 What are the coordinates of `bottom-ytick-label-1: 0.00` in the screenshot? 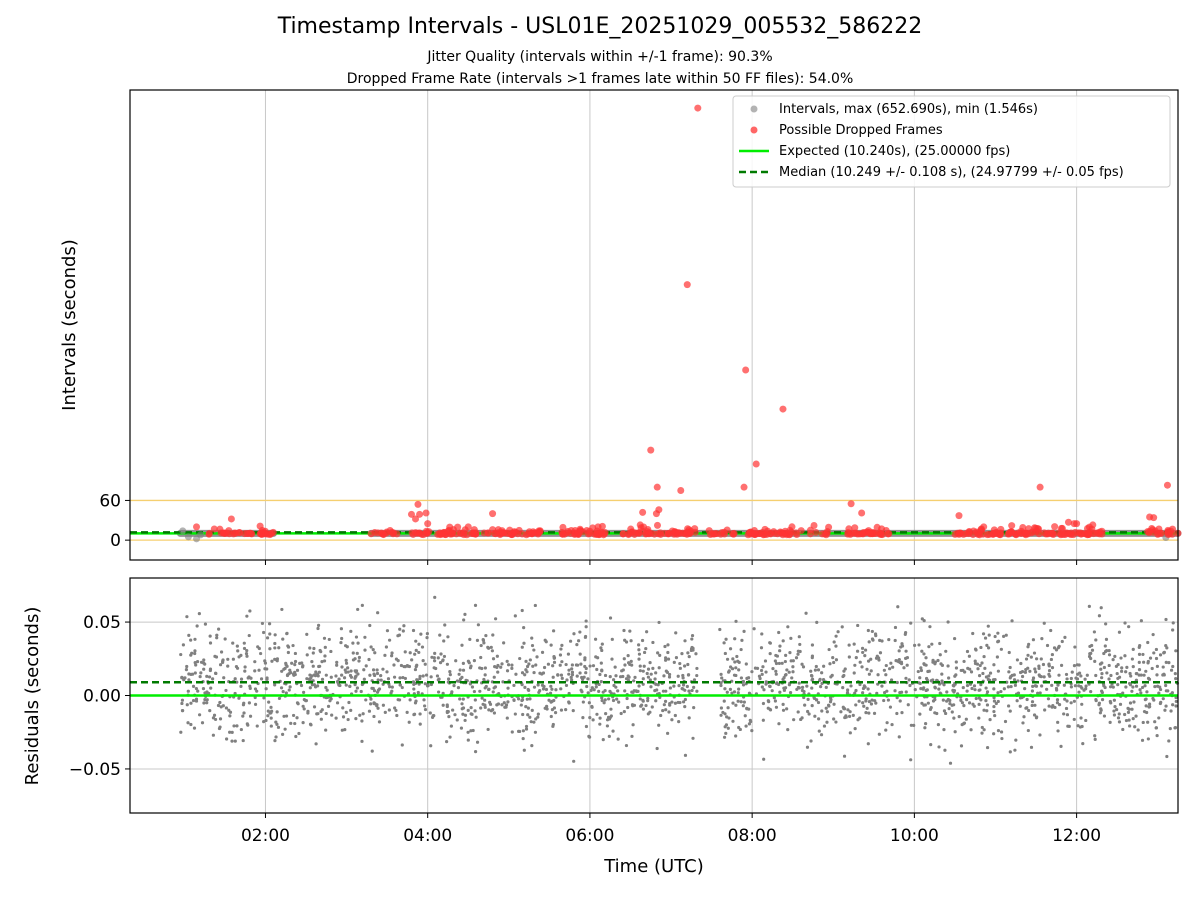 It's located at (102, 697).